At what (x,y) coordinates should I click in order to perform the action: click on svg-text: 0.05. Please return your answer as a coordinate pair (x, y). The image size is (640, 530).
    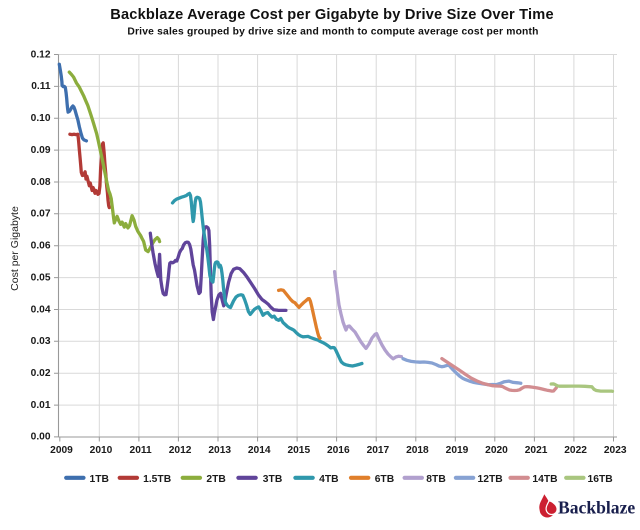
    Looking at the image, I should click on (41, 277).